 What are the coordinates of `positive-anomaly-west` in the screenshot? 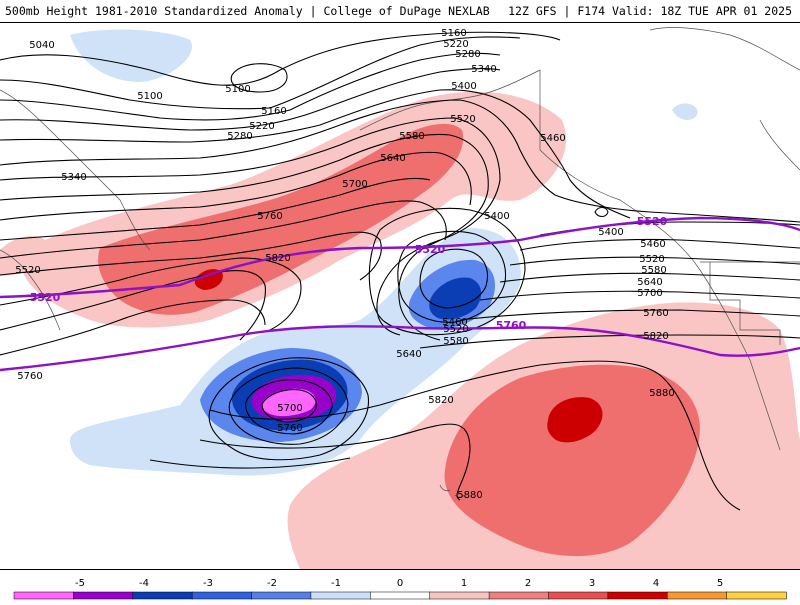 It's located at (25, 255).